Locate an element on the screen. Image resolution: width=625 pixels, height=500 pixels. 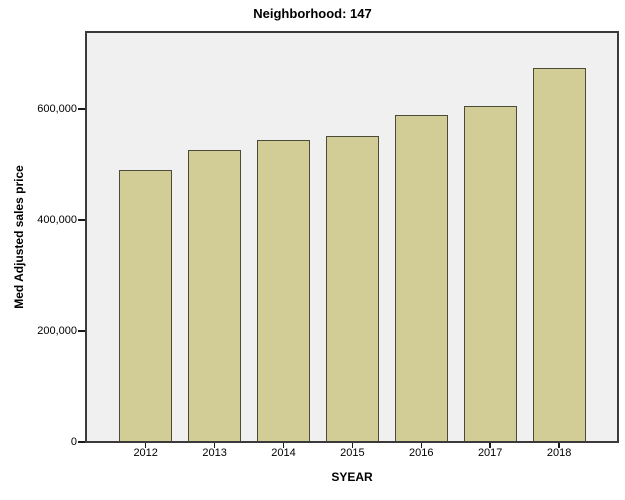
x-tick-label-2016: 2016 is located at coordinates (421, 453).